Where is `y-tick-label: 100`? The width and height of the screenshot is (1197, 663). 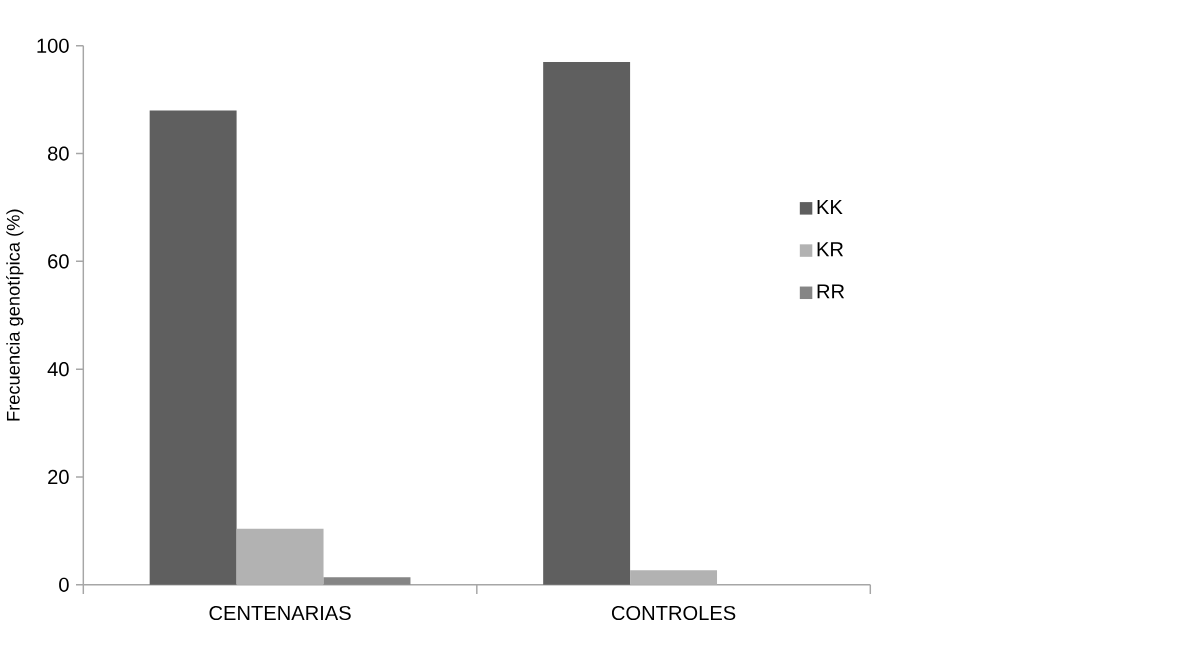
y-tick-label: 100 is located at coordinates (53, 46).